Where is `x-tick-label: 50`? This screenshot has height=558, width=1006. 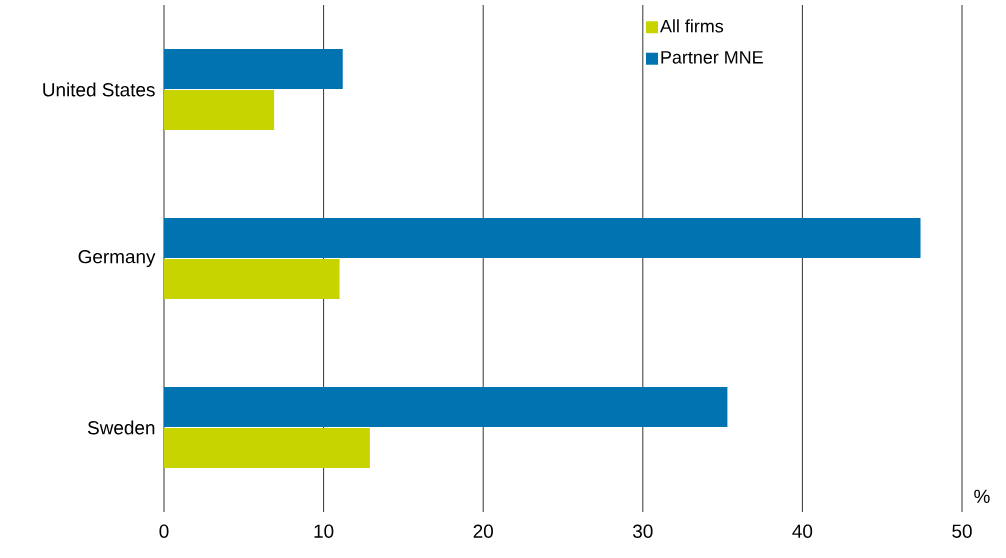
x-tick-label: 50 is located at coordinates (962, 531).